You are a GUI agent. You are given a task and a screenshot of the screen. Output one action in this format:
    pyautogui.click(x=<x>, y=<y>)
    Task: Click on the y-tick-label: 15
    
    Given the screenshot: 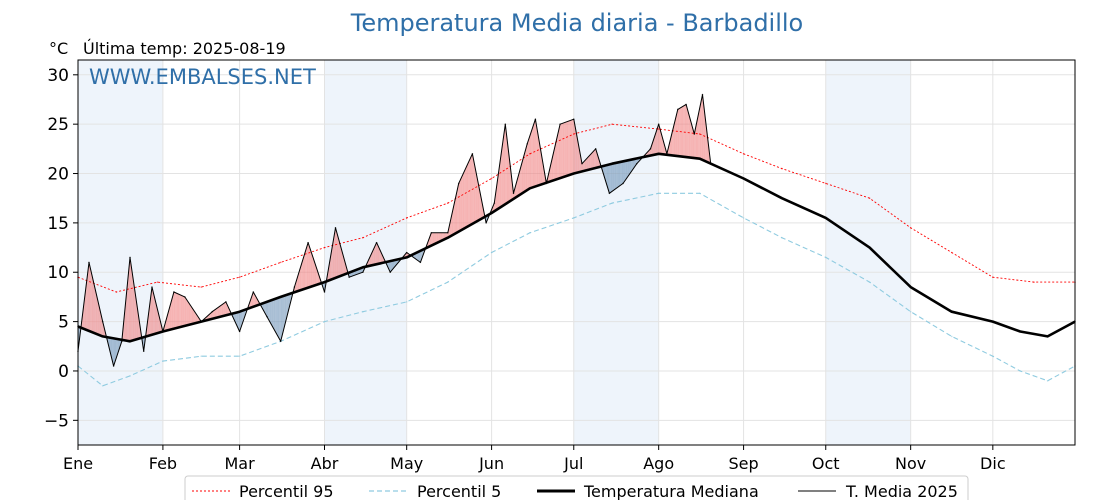 What is the action you would take?
    pyautogui.click(x=58, y=224)
    